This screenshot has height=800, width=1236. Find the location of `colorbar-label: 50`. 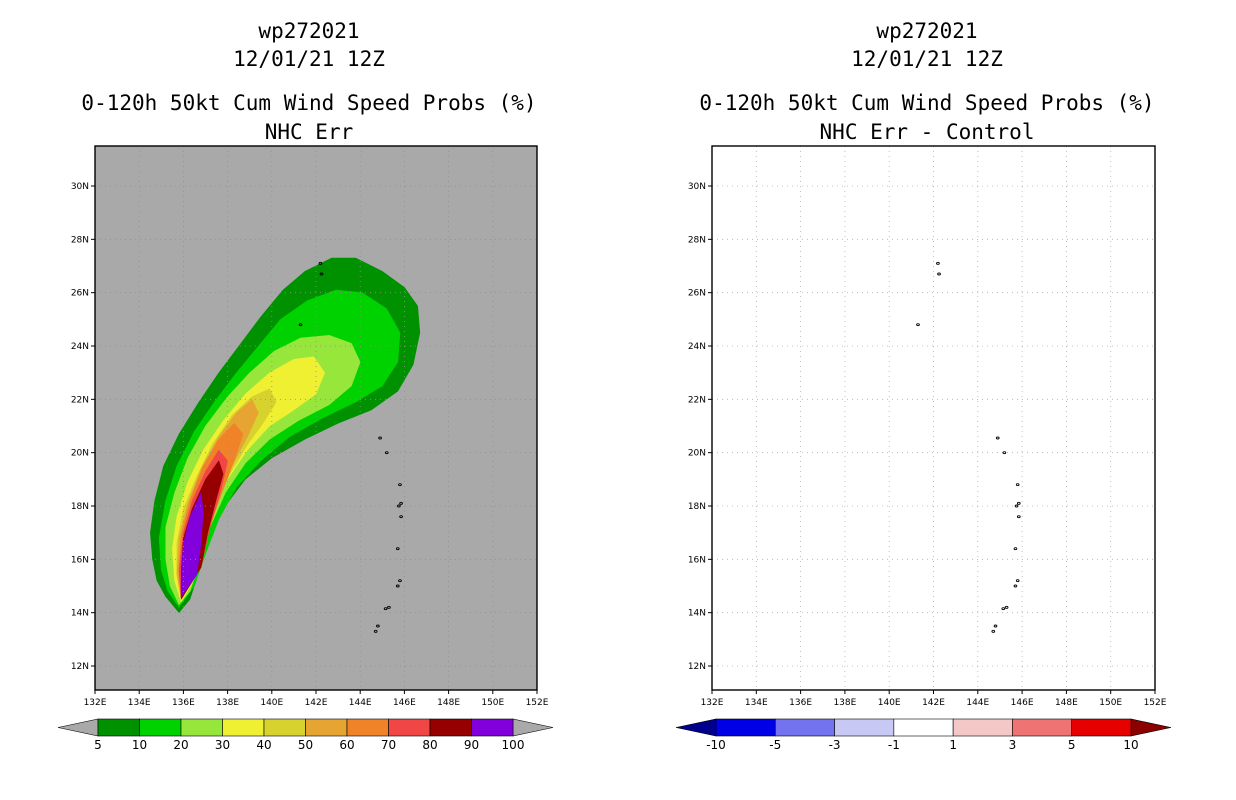

colorbar-label: 50 is located at coordinates (305, 745).